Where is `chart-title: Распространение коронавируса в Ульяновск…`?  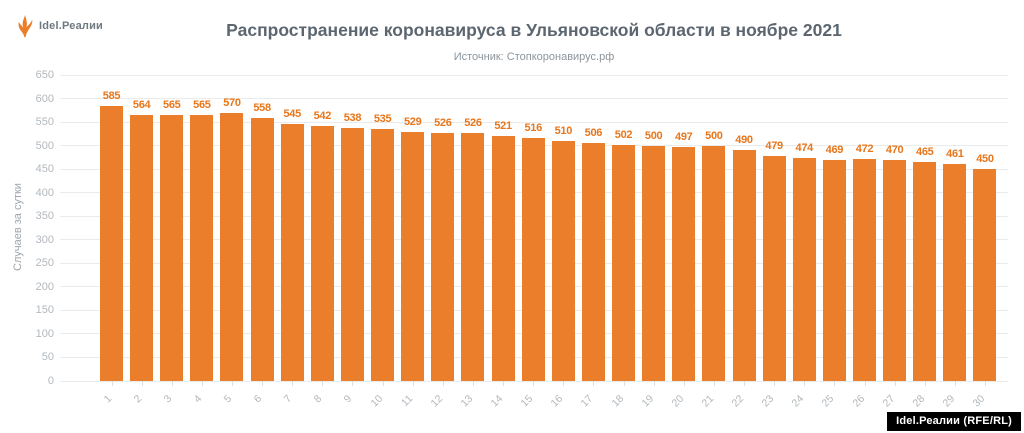 chart-title: Распространение коронавируса в Ульяновск… is located at coordinates (534, 30).